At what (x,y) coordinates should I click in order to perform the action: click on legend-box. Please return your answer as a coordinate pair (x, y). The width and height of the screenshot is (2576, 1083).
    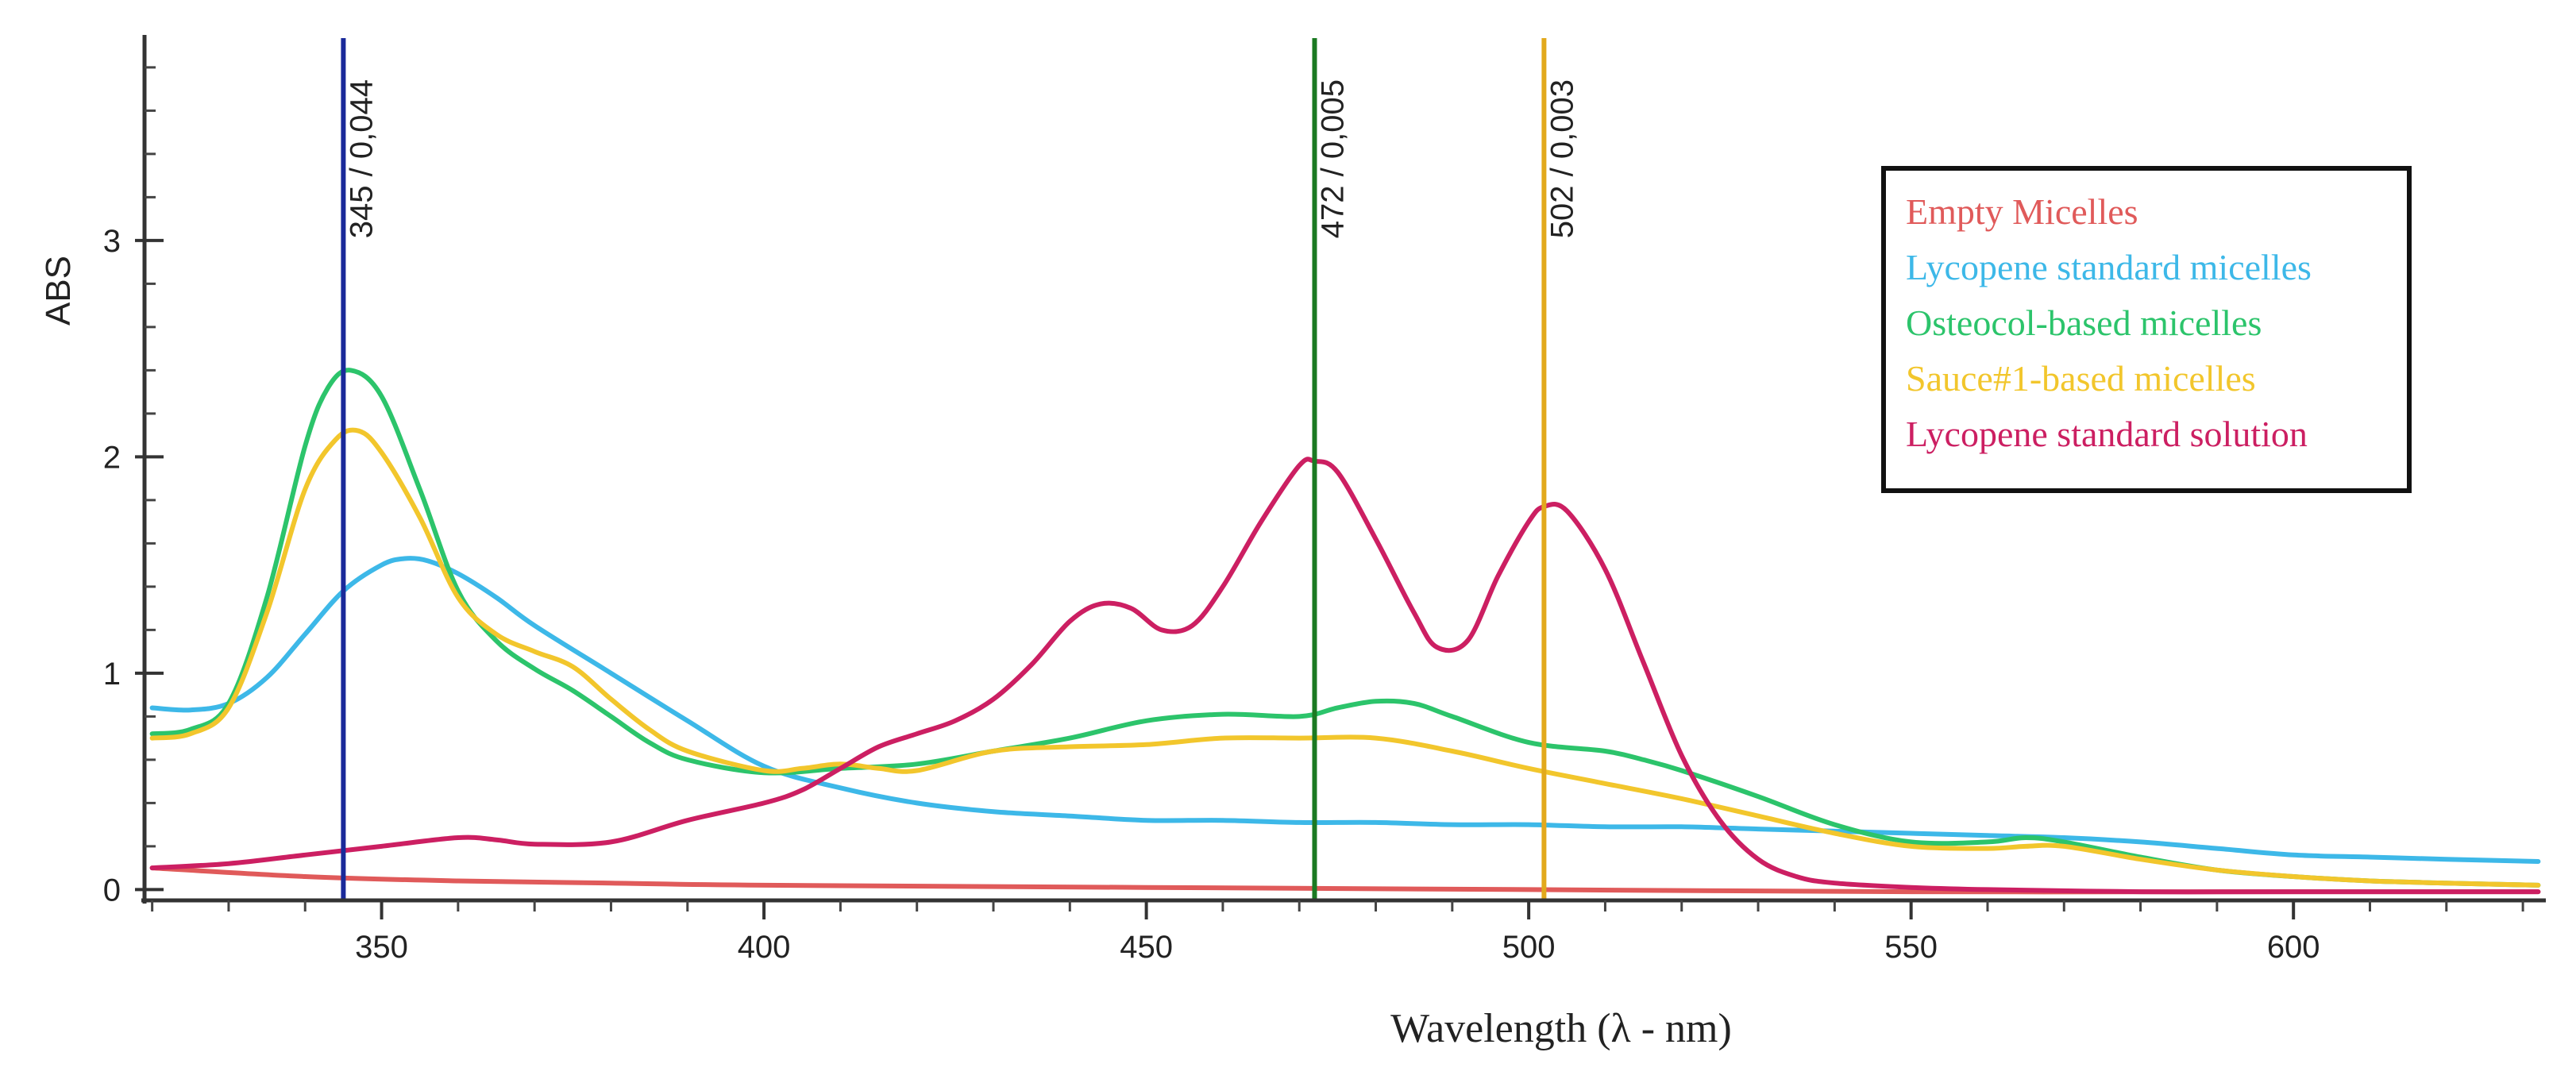
    Looking at the image, I should click on (2146, 329).